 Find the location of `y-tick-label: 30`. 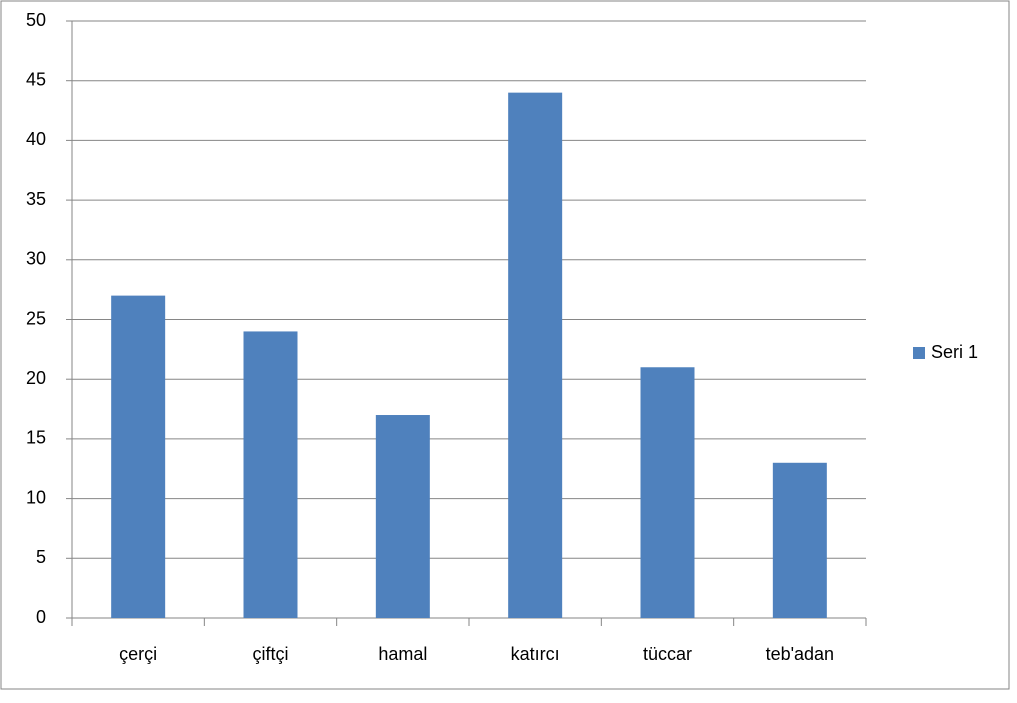

y-tick-label: 30 is located at coordinates (36, 259).